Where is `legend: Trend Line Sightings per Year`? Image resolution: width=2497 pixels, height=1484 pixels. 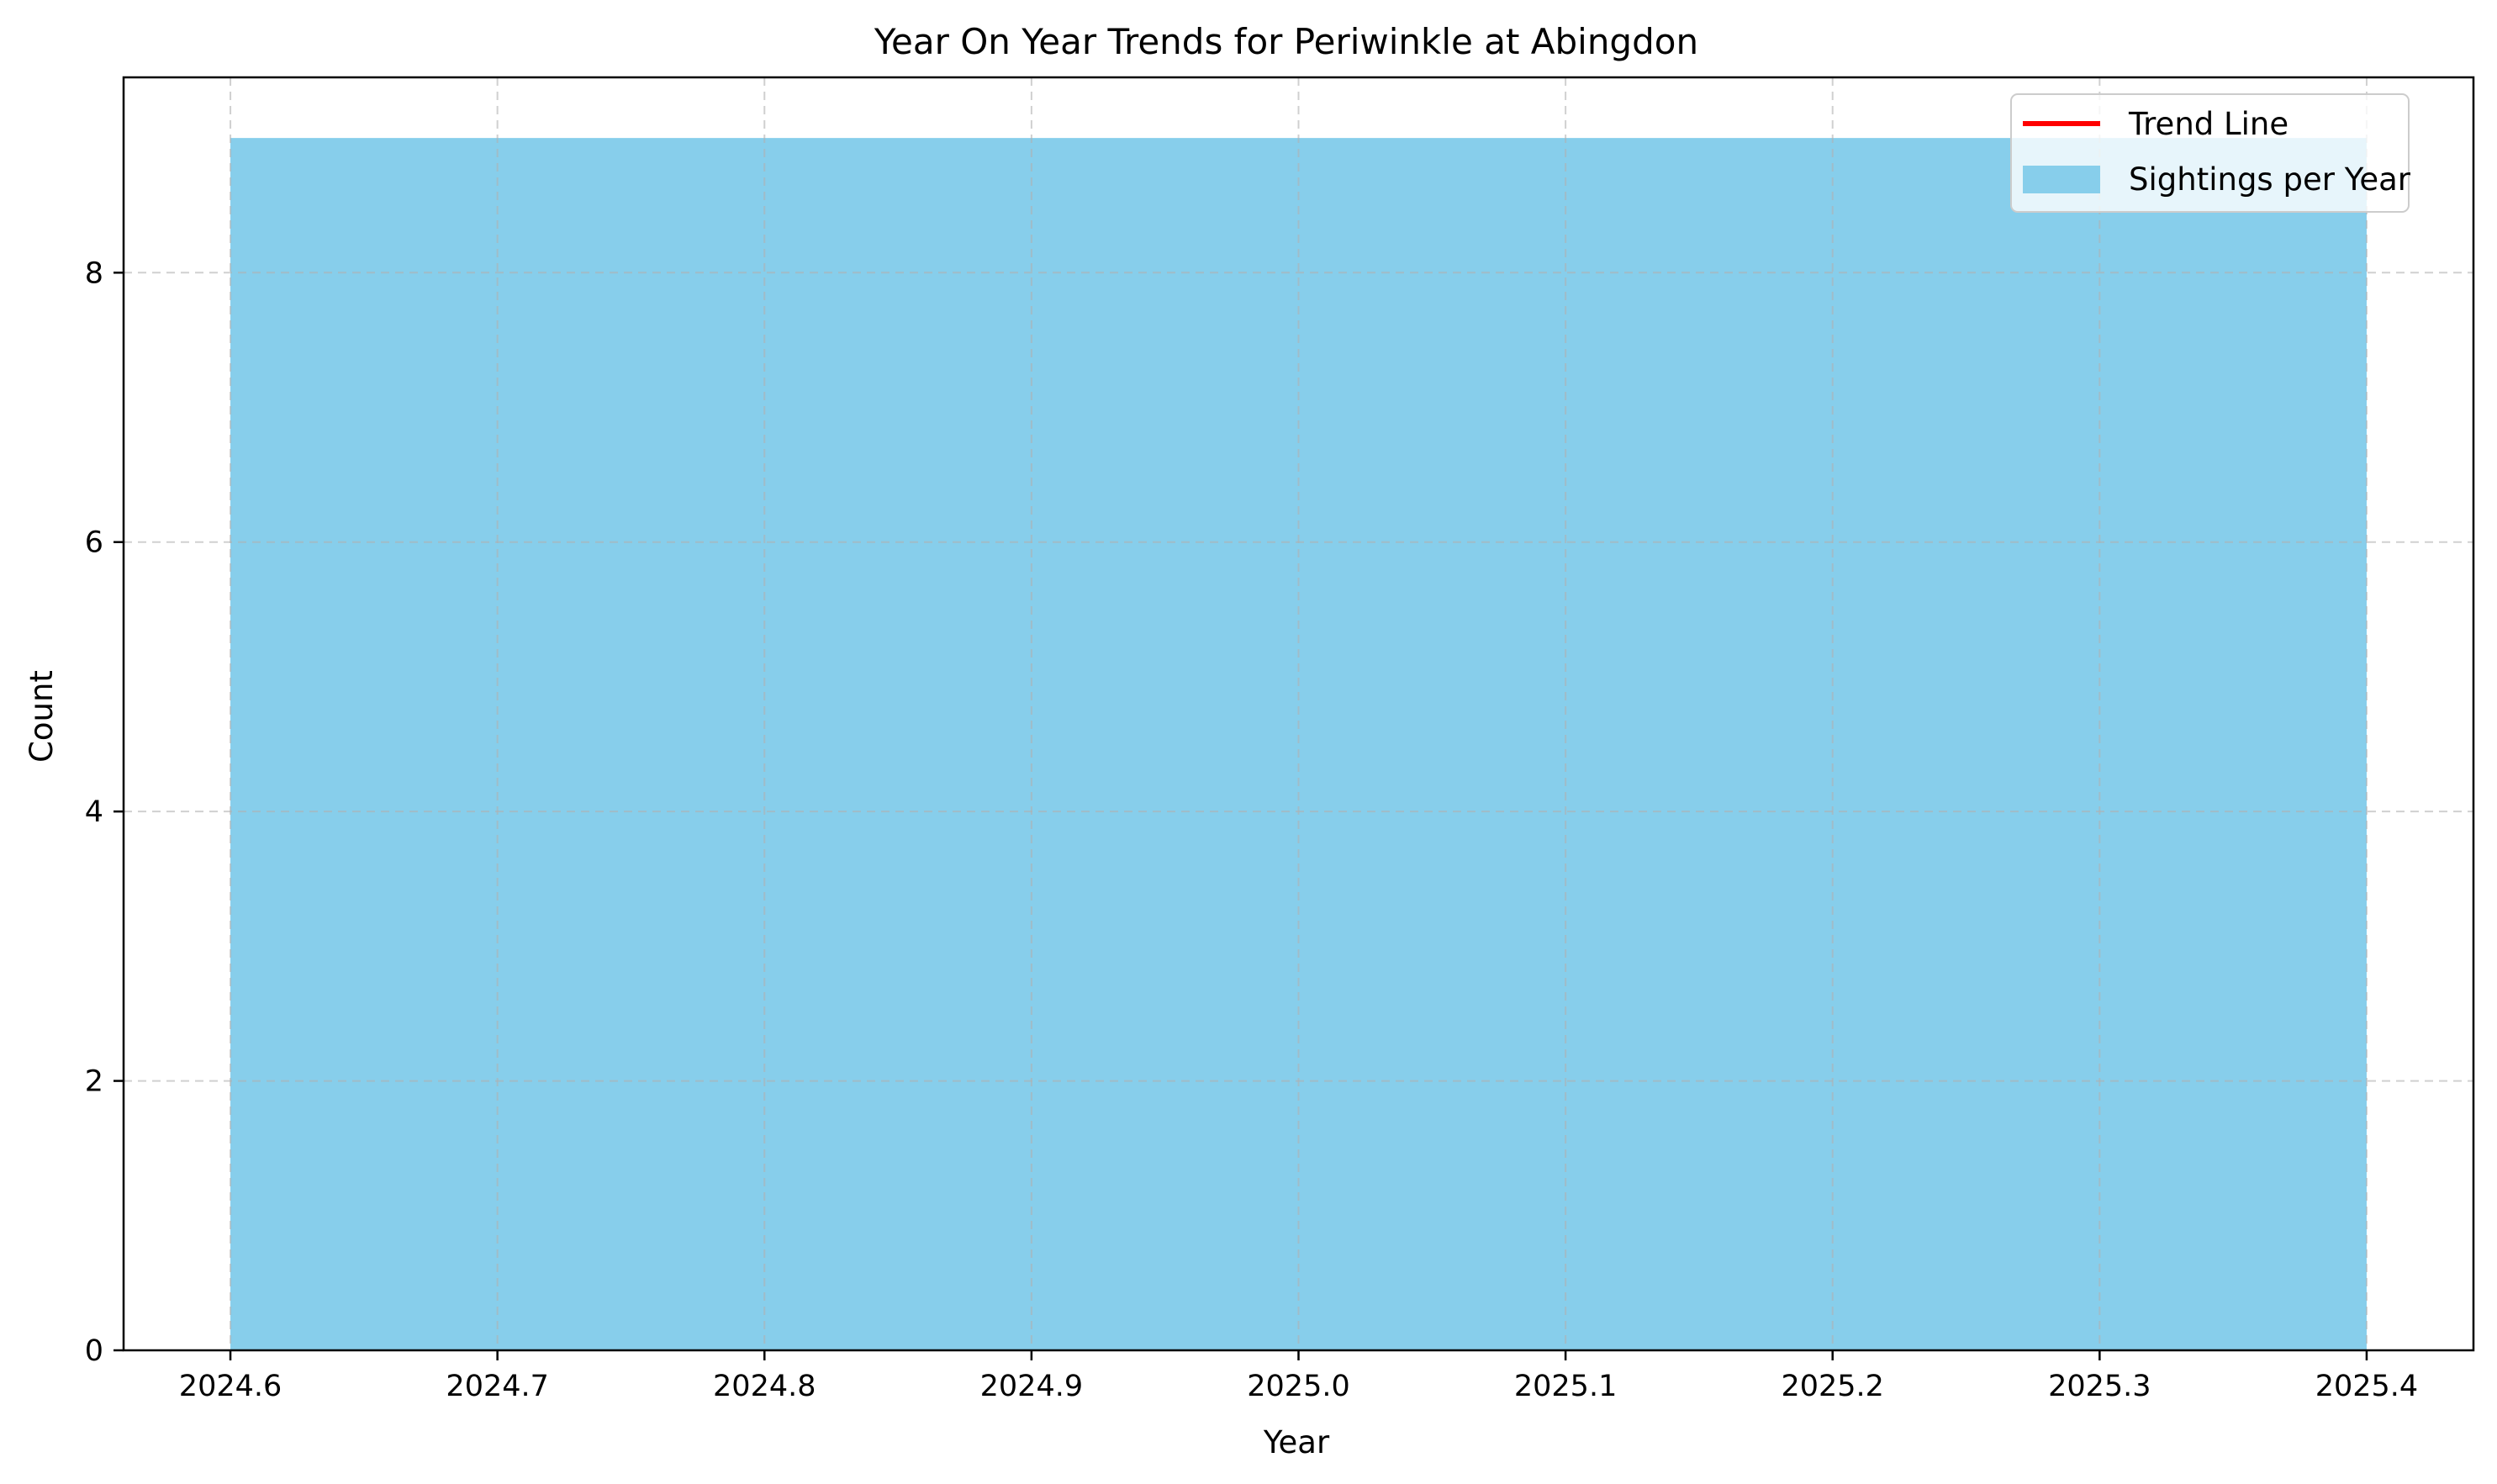
legend: Trend Line Sightings per Year is located at coordinates (2210, 153).